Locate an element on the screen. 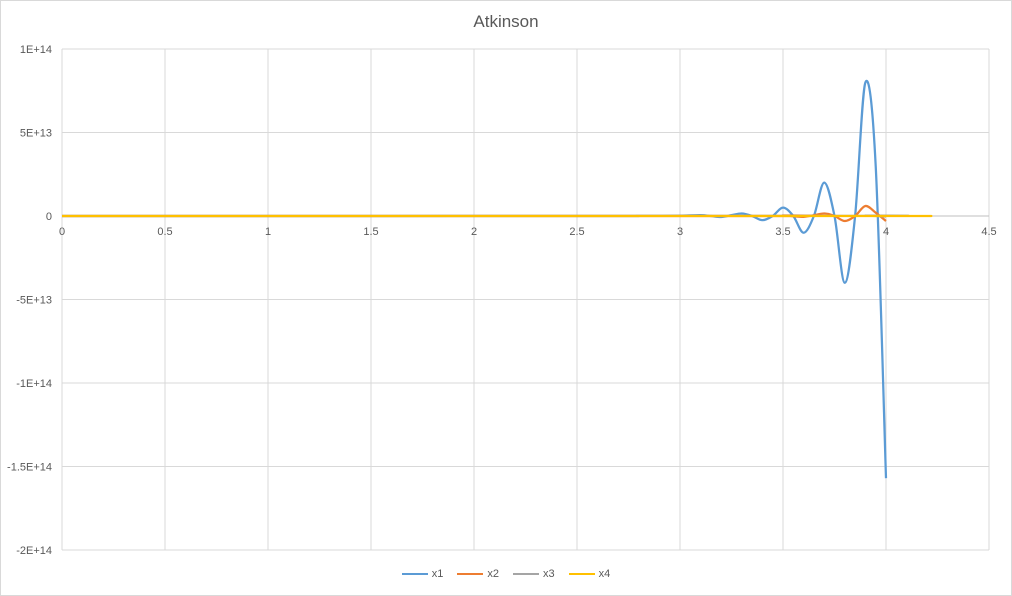 Image resolution: width=1012 pixels, height=596 pixels. y-tick-label: -1.5E+14 is located at coordinates (29, 468).